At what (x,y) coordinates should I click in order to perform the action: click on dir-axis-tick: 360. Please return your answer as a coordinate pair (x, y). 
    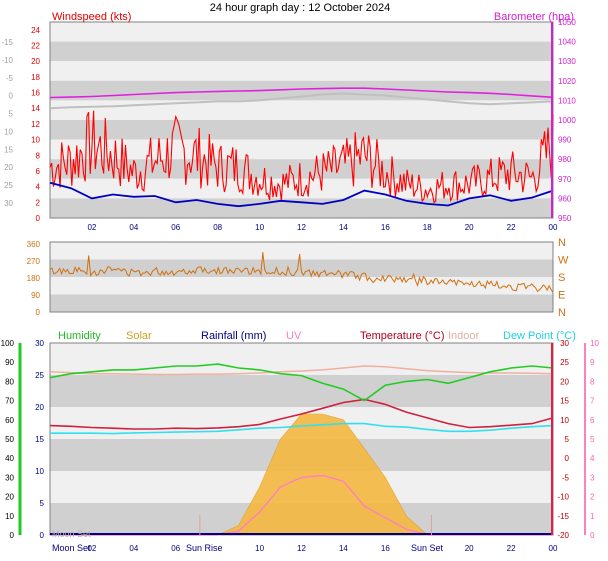
    Looking at the image, I should click on (34, 244).